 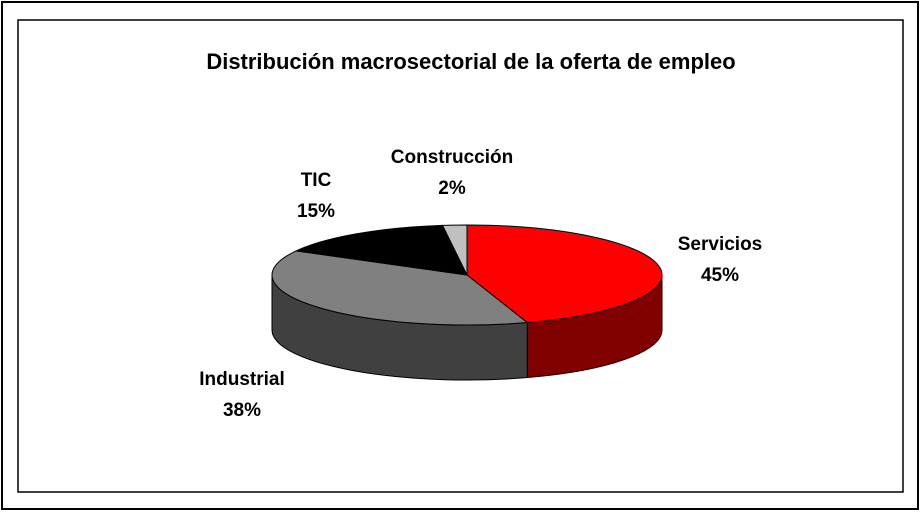 I want to click on slice-value-label: 45%, so click(x=720, y=275).